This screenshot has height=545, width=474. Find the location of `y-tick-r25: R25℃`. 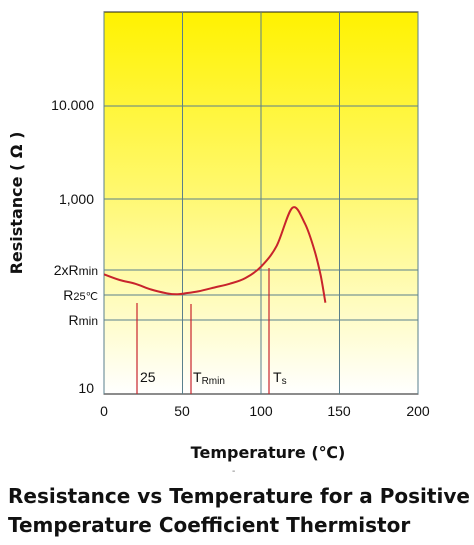

y-tick-r25: R25℃ is located at coordinates (80, 295).